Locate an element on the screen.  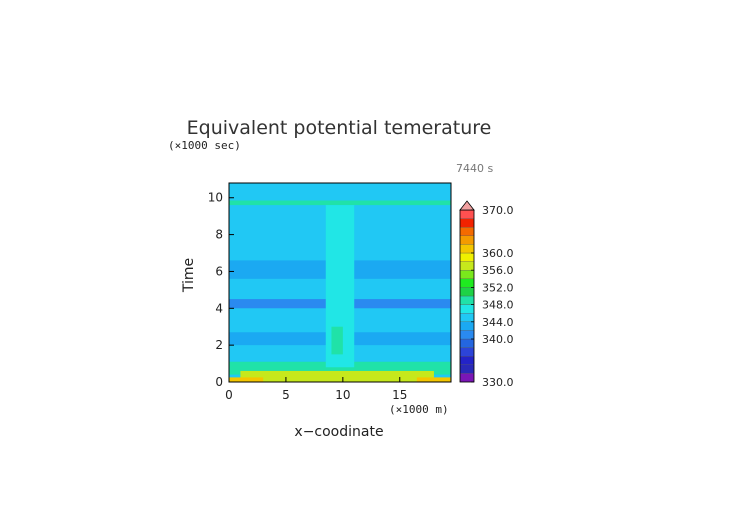
y-tick-label: 0 is located at coordinates (219, 382).